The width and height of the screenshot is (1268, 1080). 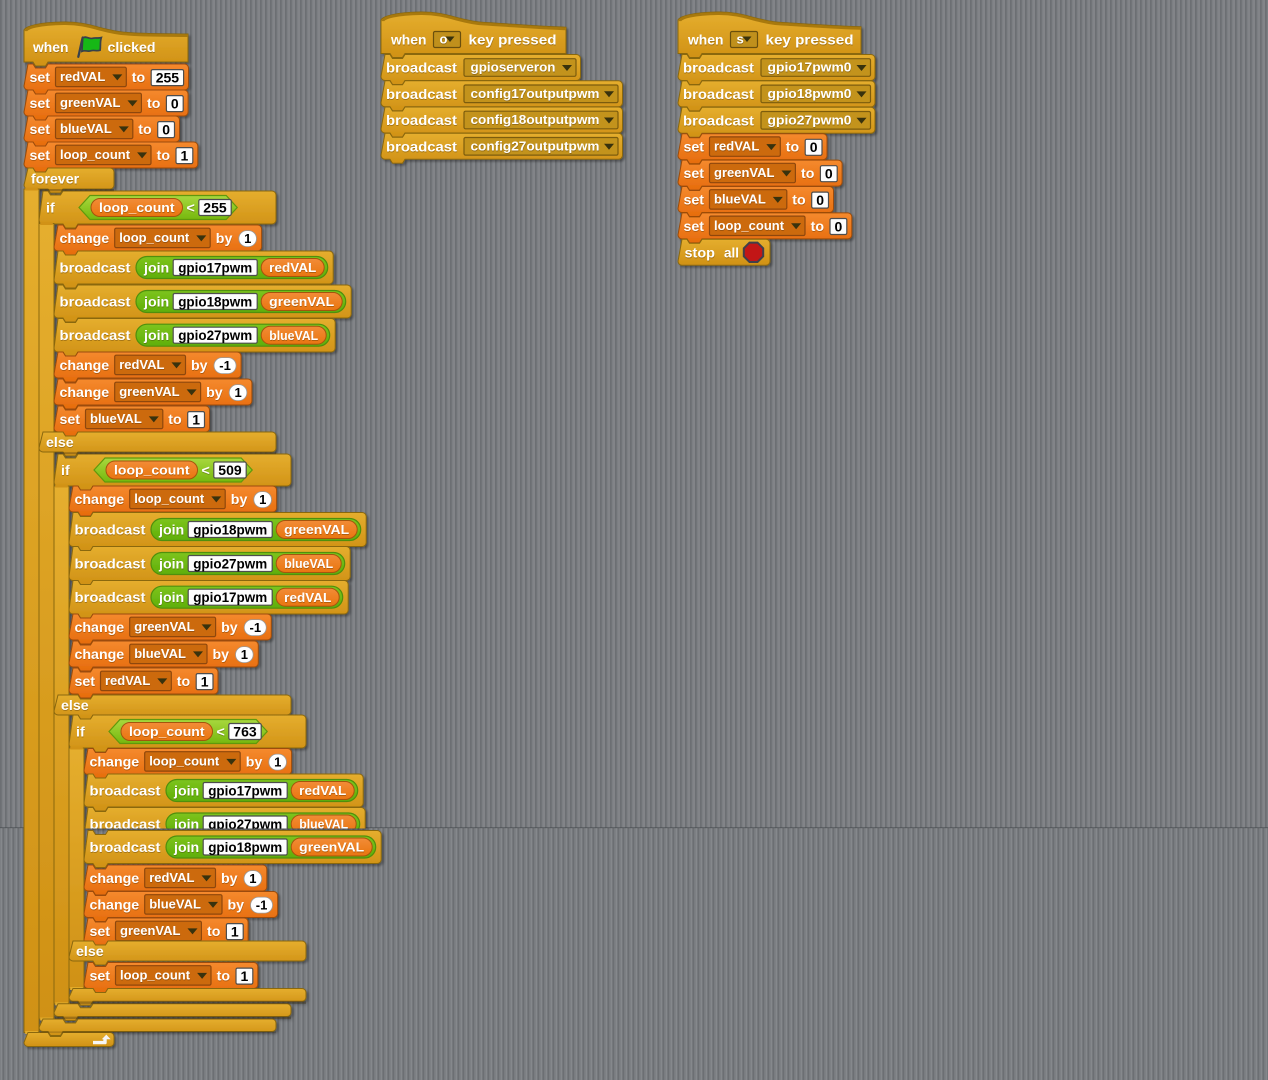 I want to click on svg-text: gpioserveron, so click(x=513, y=68).